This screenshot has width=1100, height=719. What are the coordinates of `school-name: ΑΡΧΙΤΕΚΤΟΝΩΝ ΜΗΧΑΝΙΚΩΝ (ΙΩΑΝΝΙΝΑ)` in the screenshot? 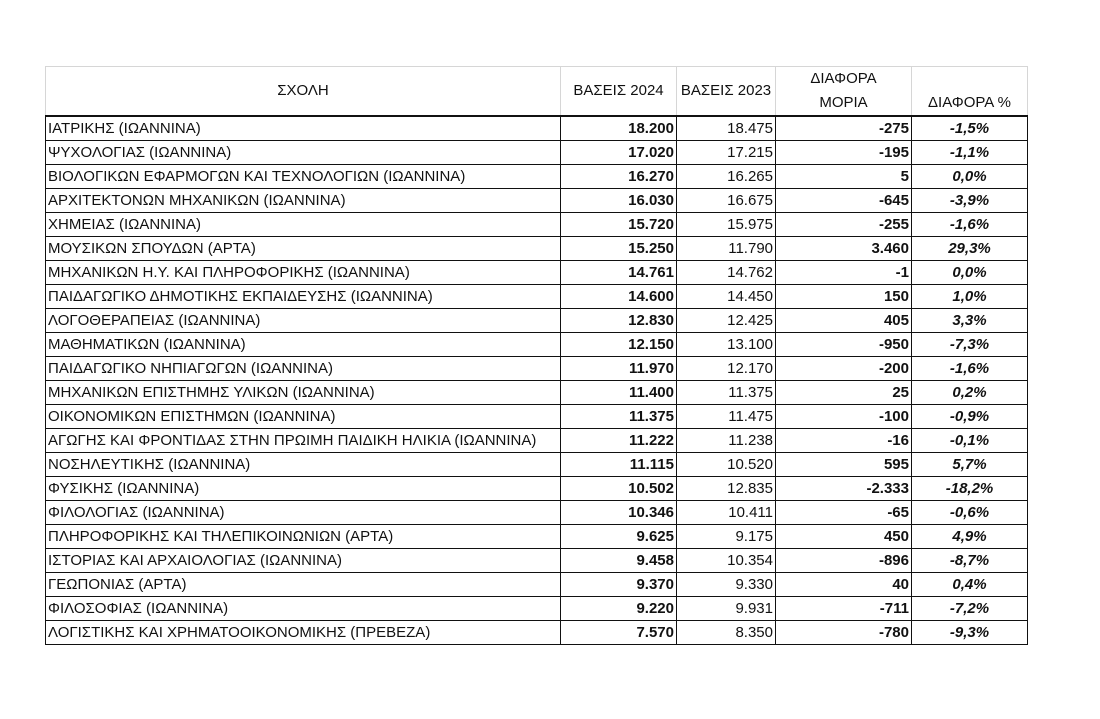 It's located at (303, 200).